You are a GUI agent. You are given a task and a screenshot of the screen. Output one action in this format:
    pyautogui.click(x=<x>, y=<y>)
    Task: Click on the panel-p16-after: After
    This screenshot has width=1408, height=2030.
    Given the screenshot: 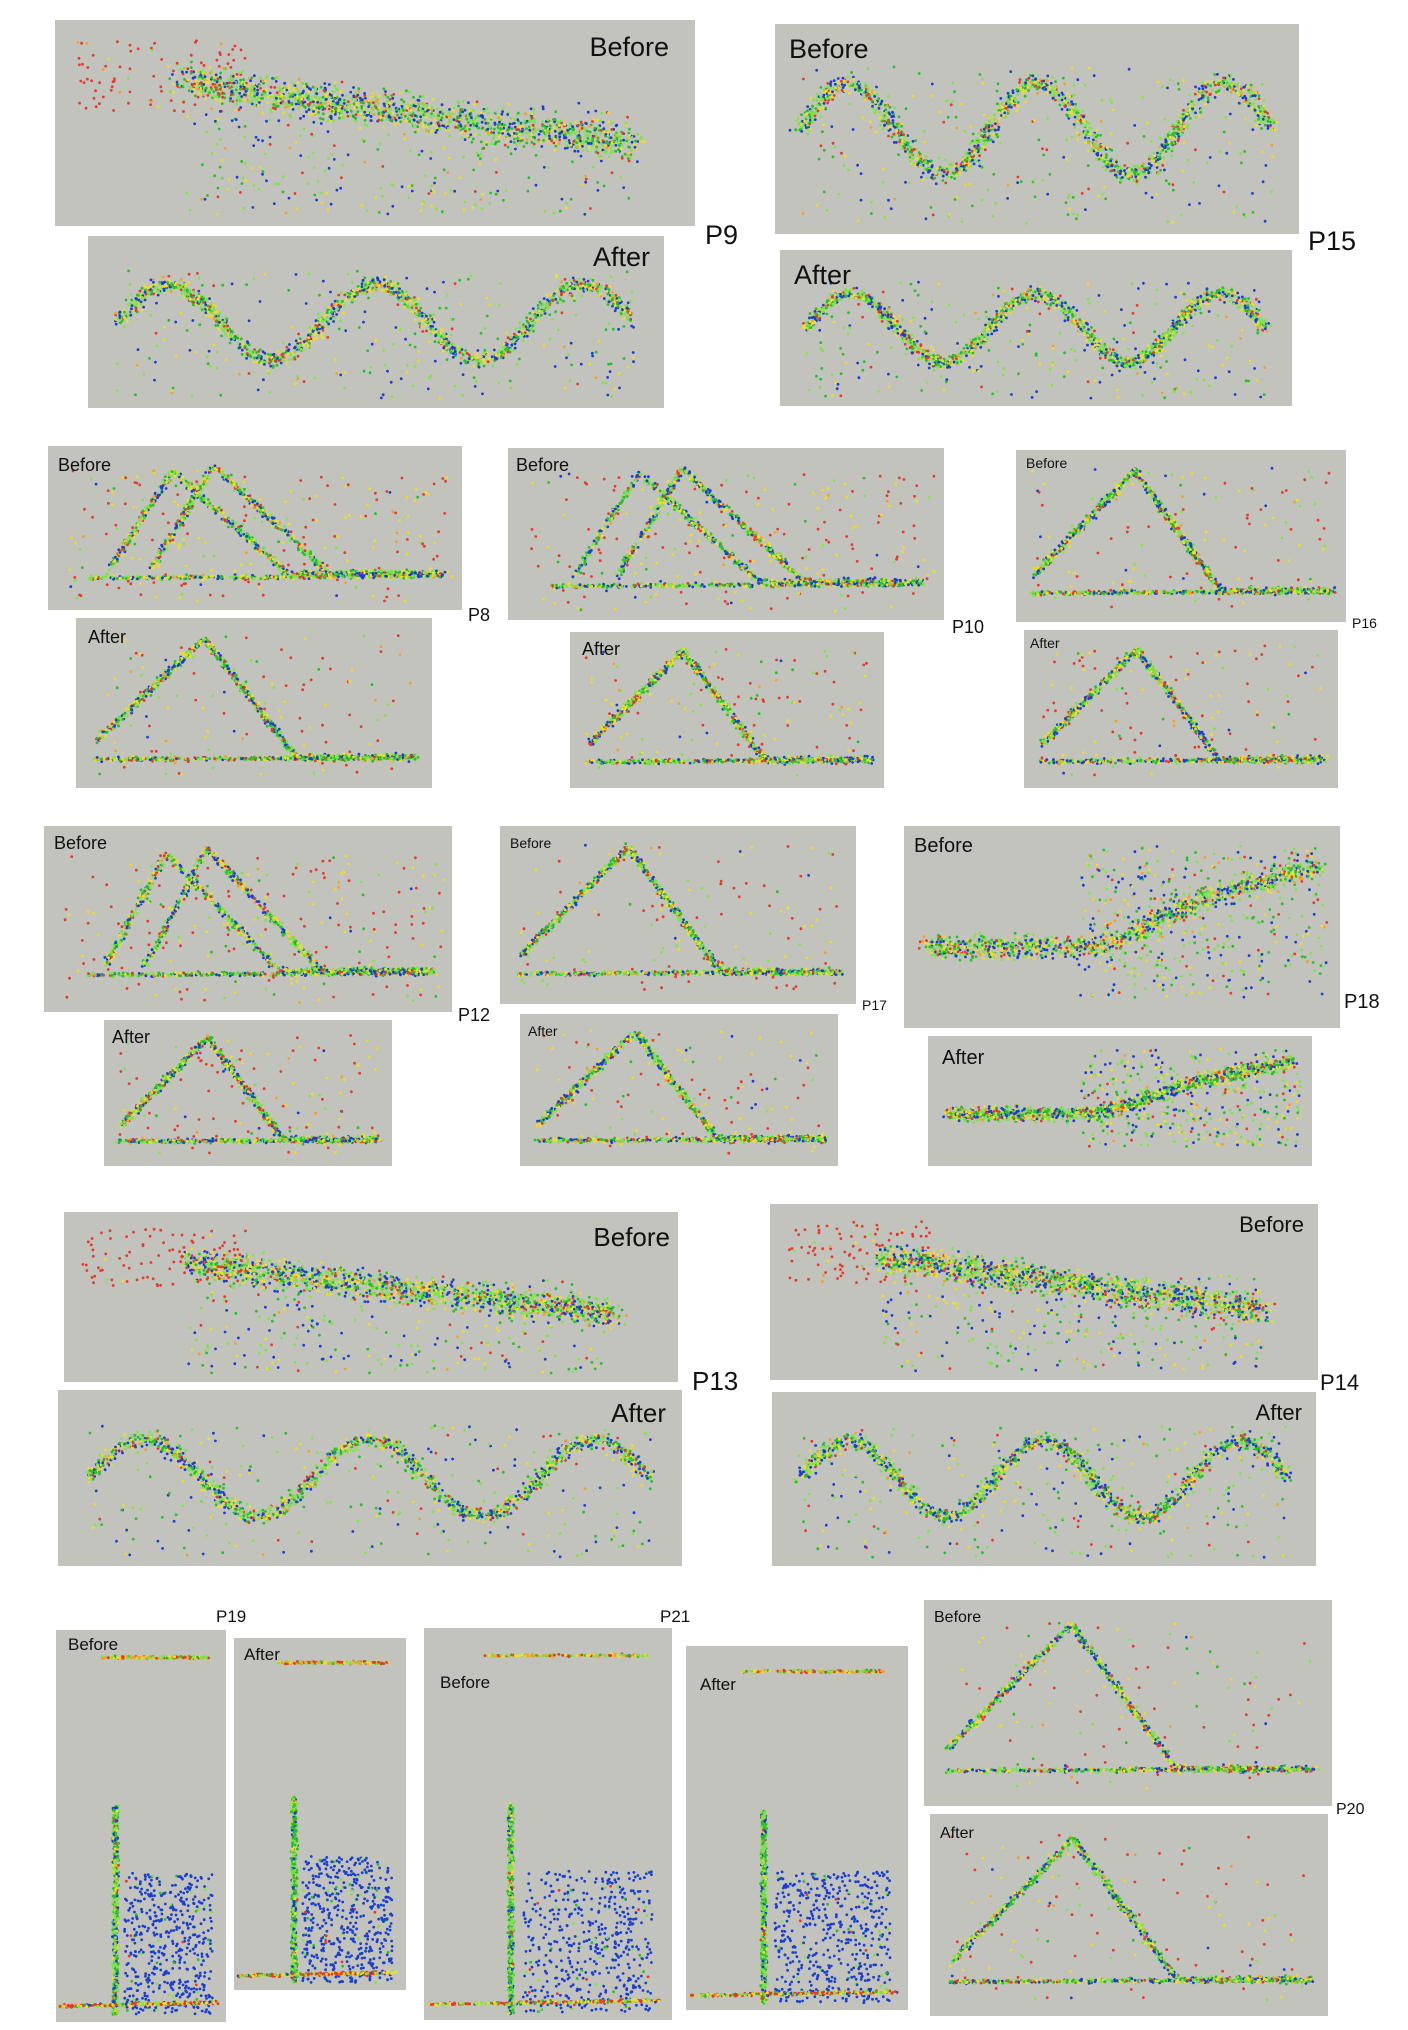 What is the action you would take?
    pyautogui.click(x=1181, y=709)
    